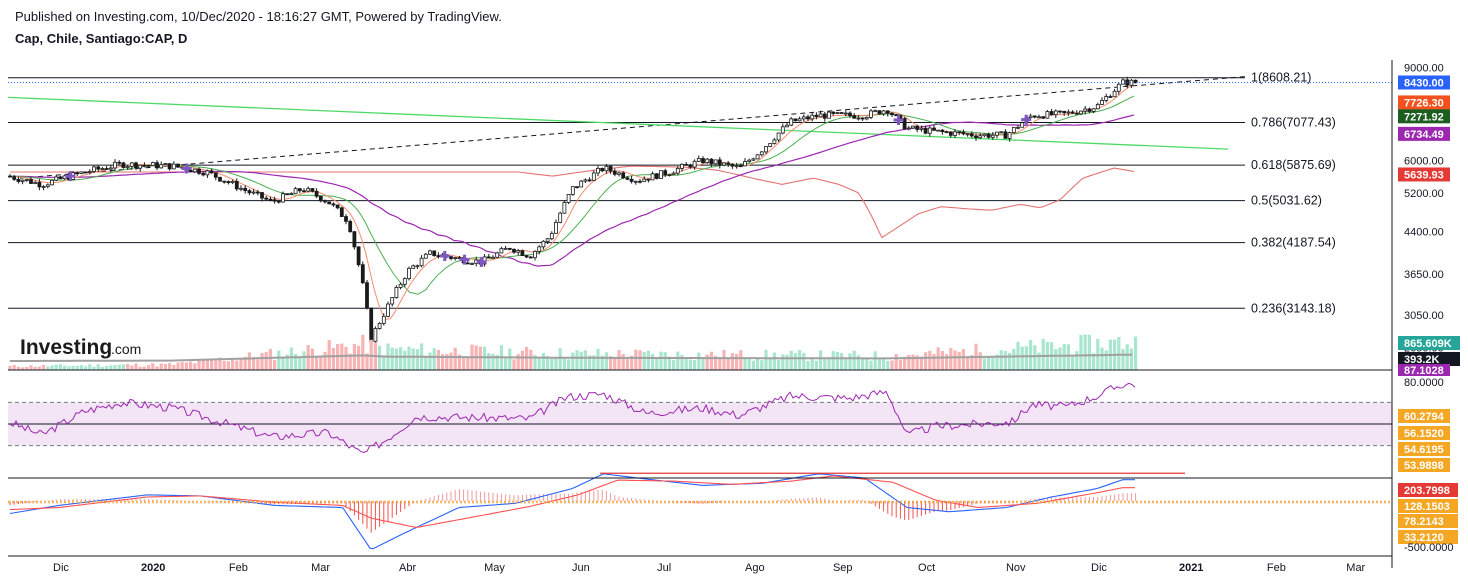  What do you see at coordinates (1424, 103) in the screenshot?
I see `price-tag-label: 7726.30` at bounding box center [1424, 103].